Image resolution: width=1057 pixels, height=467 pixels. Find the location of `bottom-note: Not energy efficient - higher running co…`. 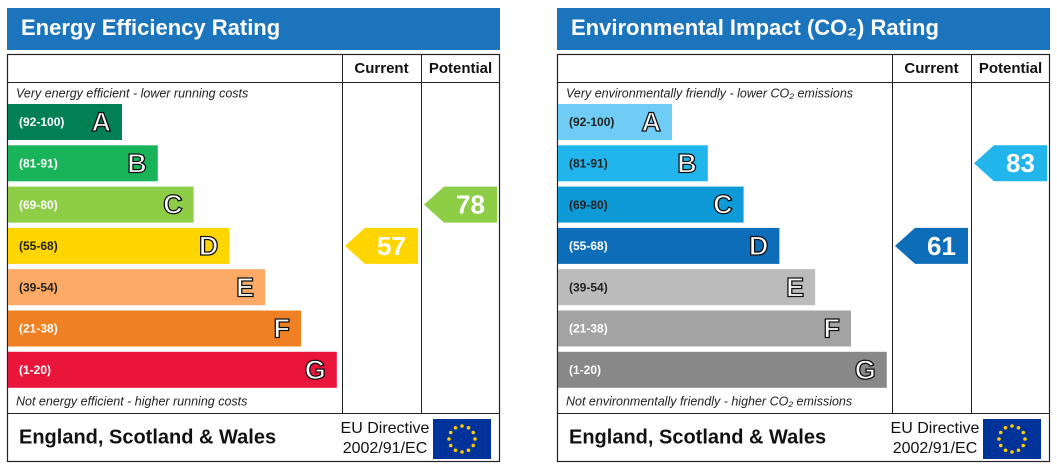

bottom-note: Not energy efficient - higher running co… is located at coordinates (131, 401).